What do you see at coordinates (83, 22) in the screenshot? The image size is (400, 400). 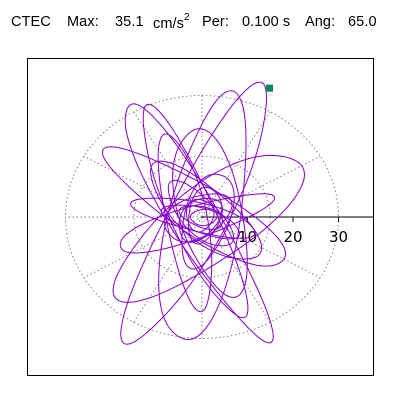 I see `max-label: Max:` at bounding box center [83, 22].